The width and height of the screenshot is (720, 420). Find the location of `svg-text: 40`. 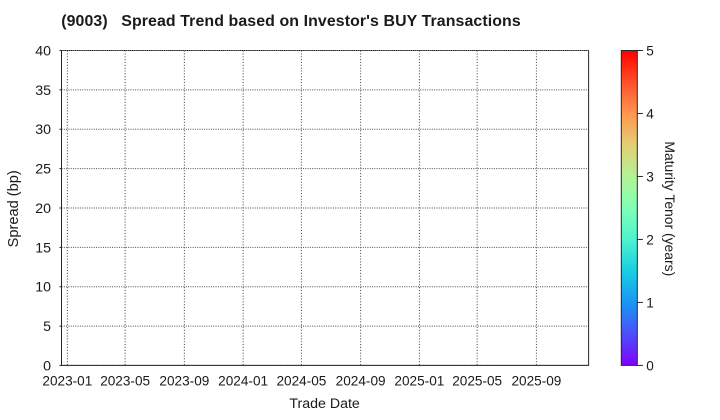

svg-text: 40 is located at coordinates (43, 51).